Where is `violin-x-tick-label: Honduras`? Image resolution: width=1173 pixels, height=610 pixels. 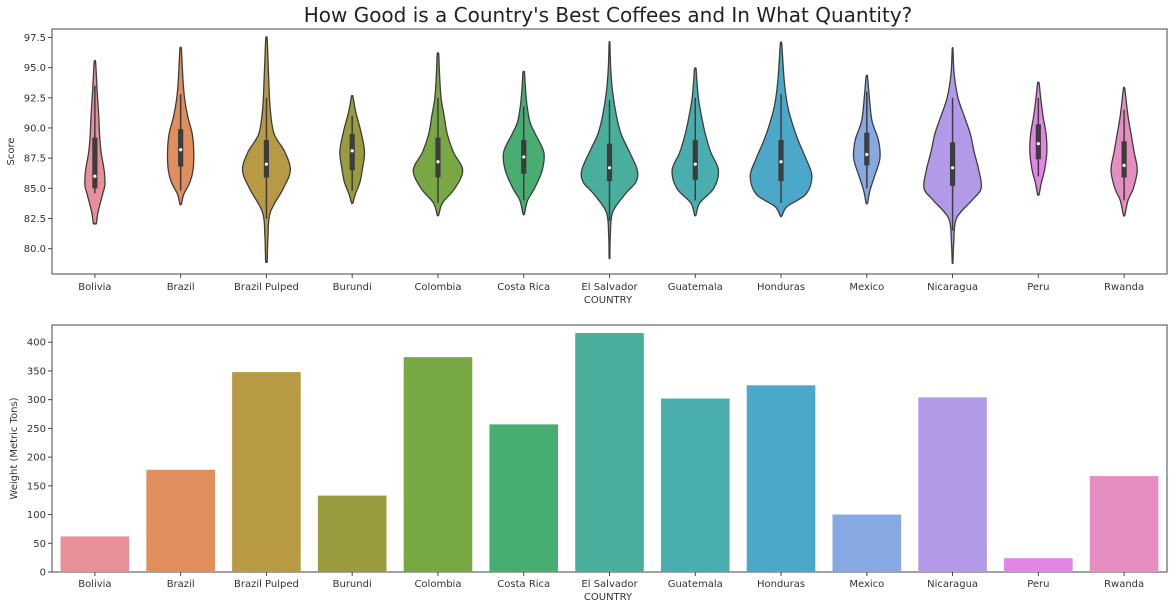 violin-x-tick-label: Honduras is located at coordinates (781, 287).